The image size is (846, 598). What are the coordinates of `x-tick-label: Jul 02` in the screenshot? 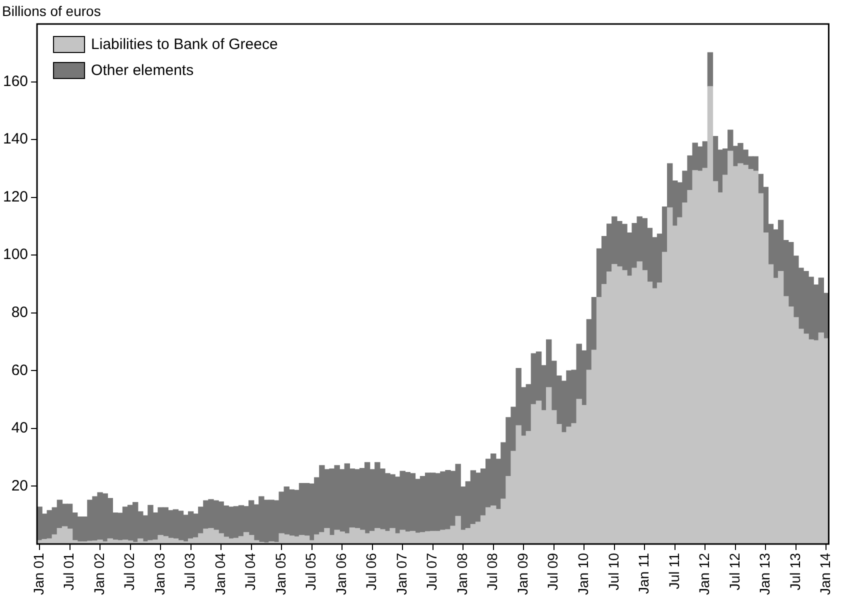 It's located at (129, 571).